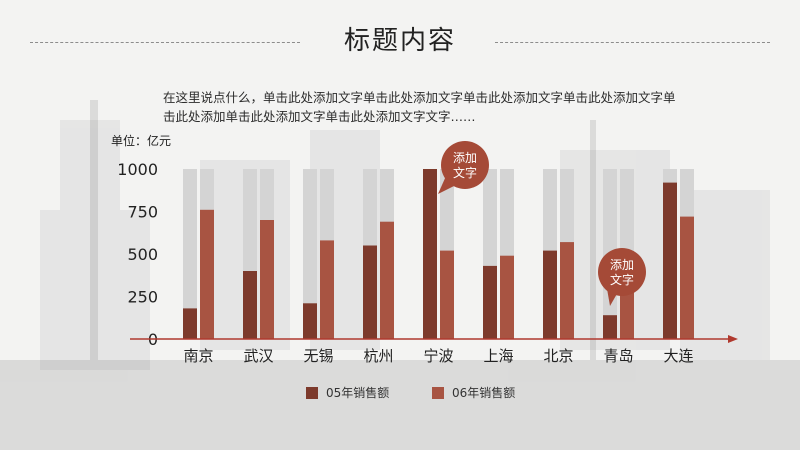 This screenshot has height=450, width=800. I want to click on bar-武汉-s0, so click(250, 305).